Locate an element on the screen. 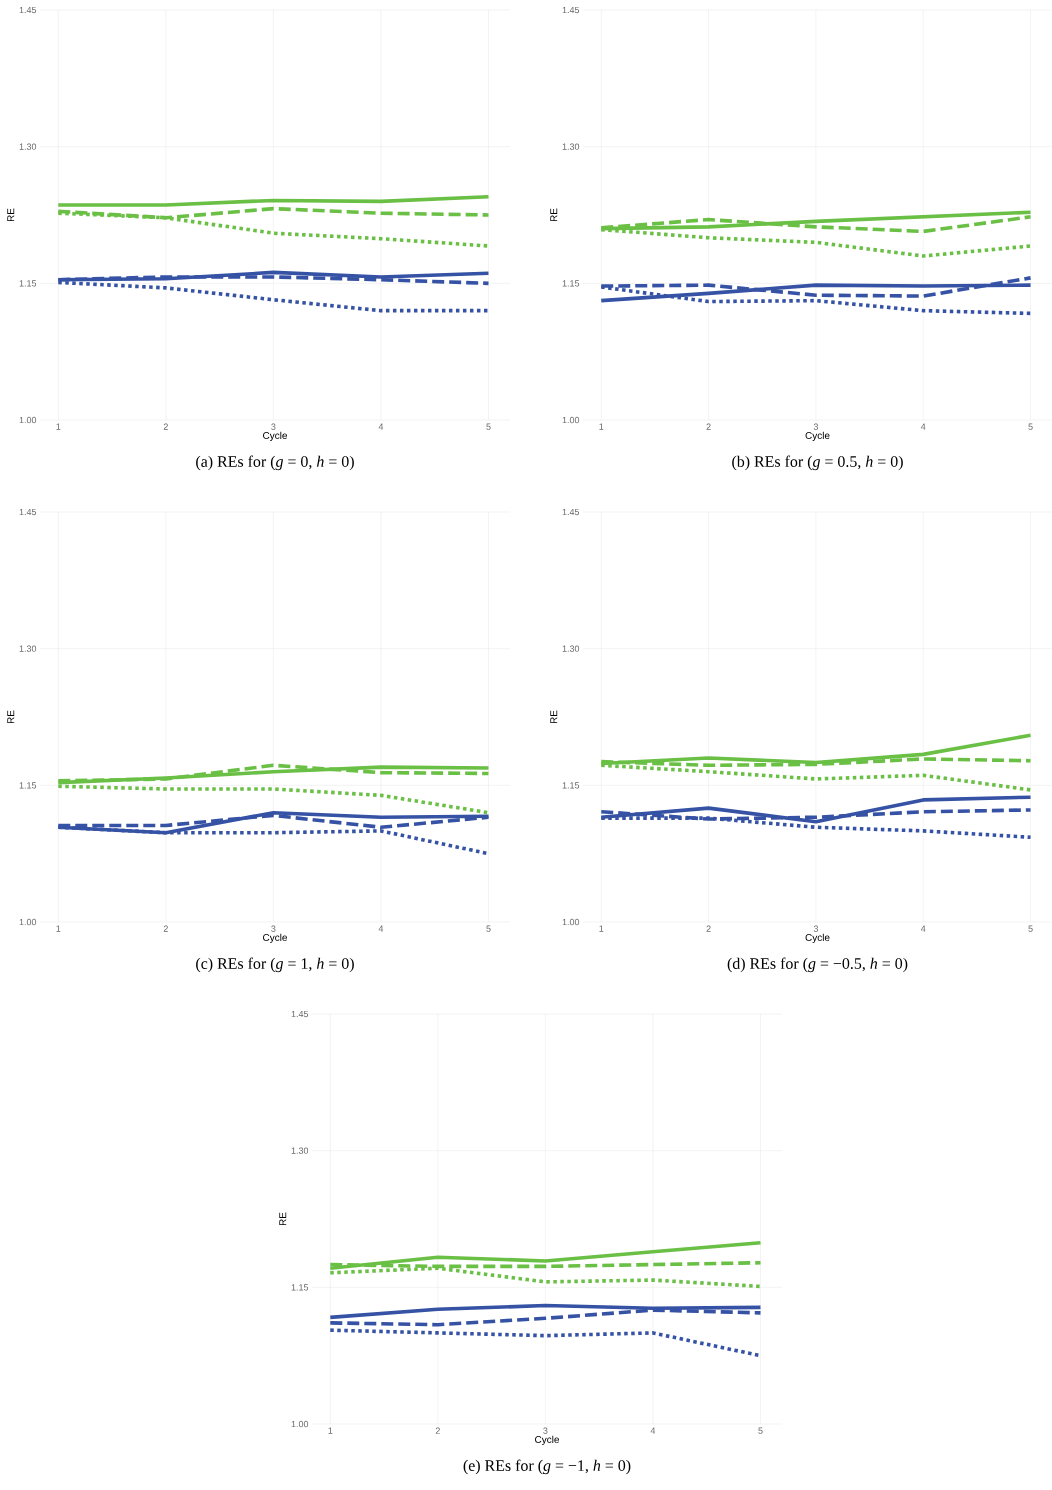  text: (b) REs for (g = 0.5, h = 0) is located at coordinates (817, 463).